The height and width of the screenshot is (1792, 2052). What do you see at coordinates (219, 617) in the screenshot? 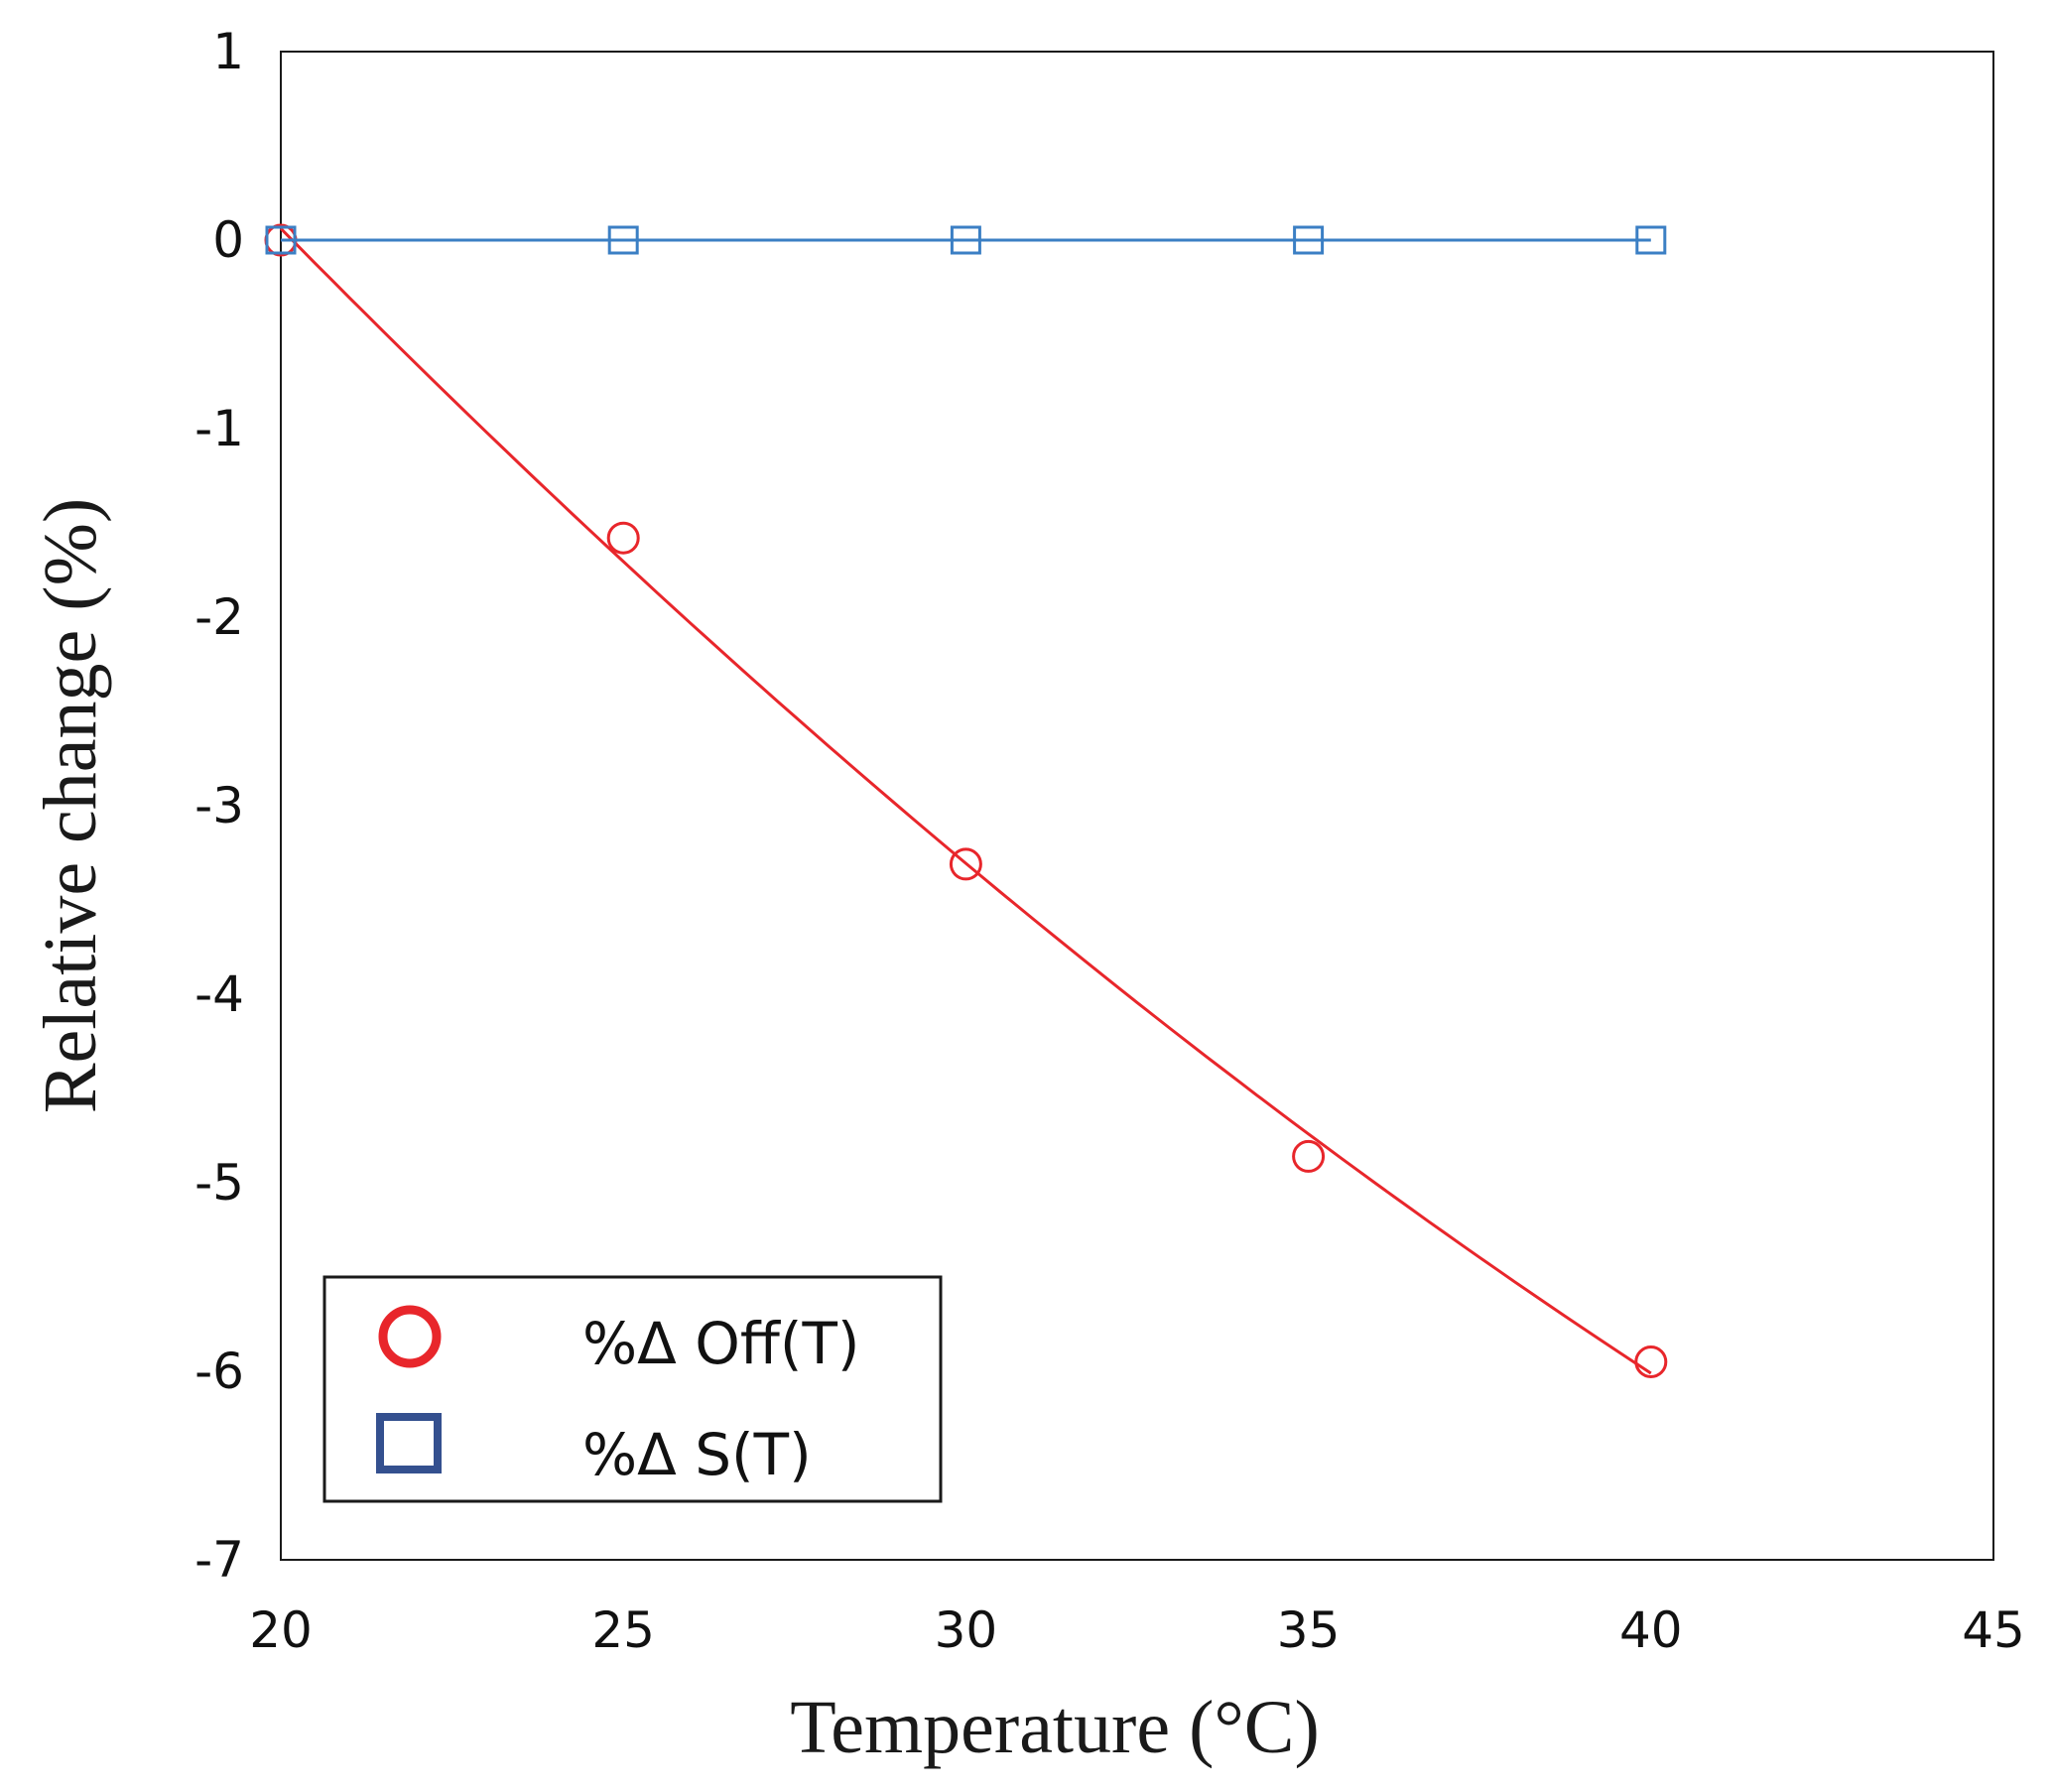
I see `y-tick-label: -2` at bounding box center [219, 617].